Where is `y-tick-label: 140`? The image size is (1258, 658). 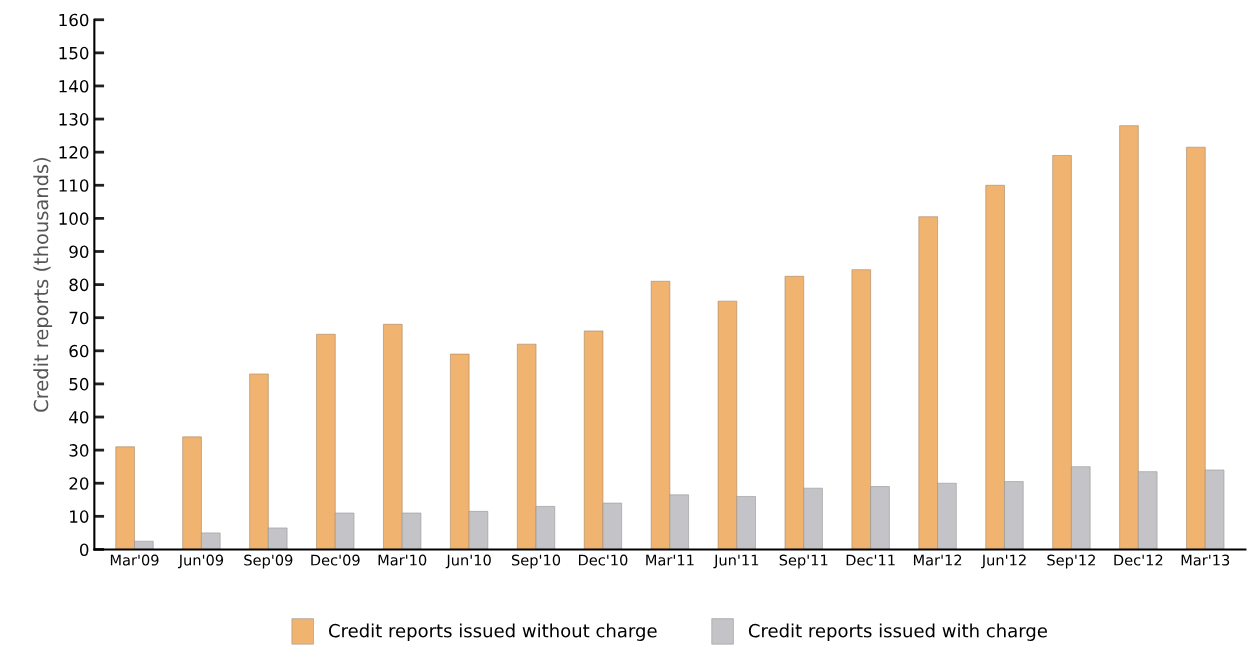 y-tick-label: 140 is located at coordinates (74, 86).